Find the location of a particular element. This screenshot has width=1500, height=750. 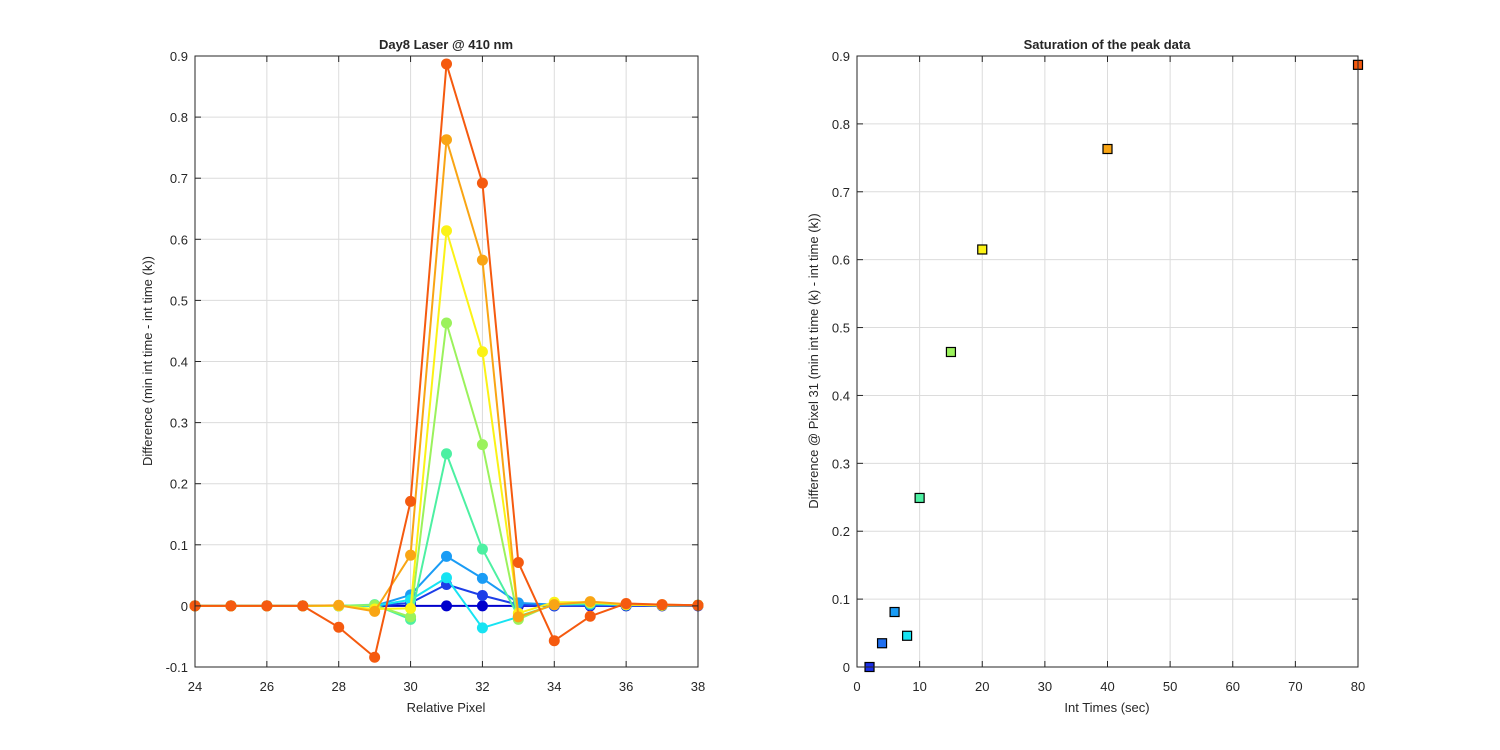

line-chart-title: Day8 Laser @ 410 nm is located at coordinates (446, 44).